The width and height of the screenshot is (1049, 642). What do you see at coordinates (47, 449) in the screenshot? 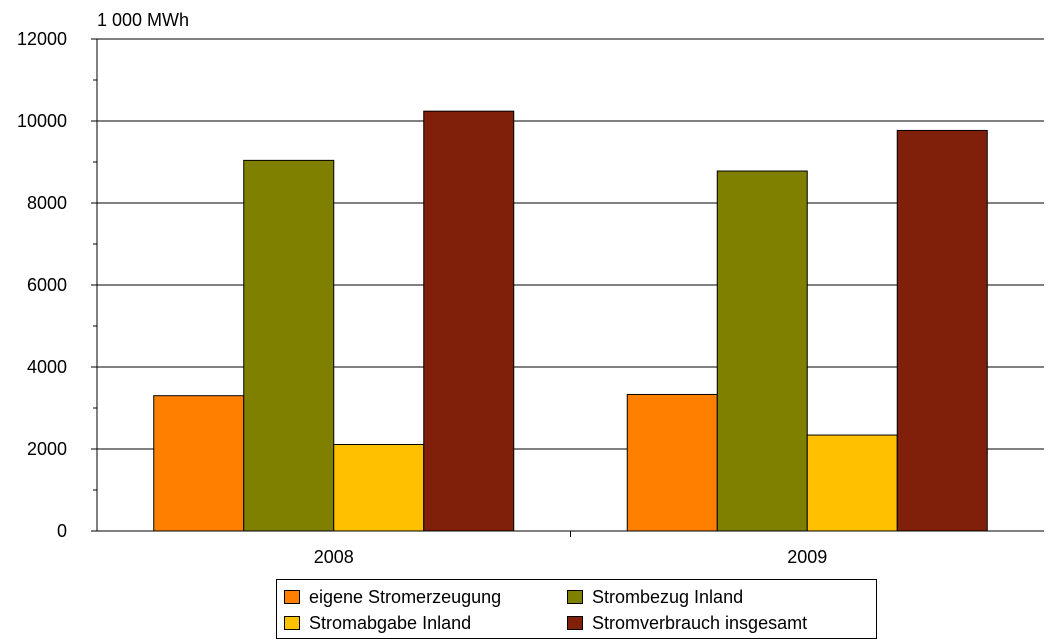
I see `y-tick-label: 2000` at bounding box center [47, 449].